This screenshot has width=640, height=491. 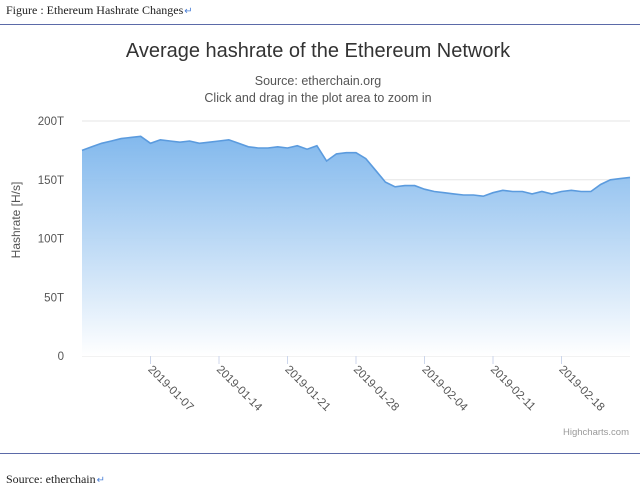 I want to click on y-tick-label: 200T, so click(x=51, y=122).